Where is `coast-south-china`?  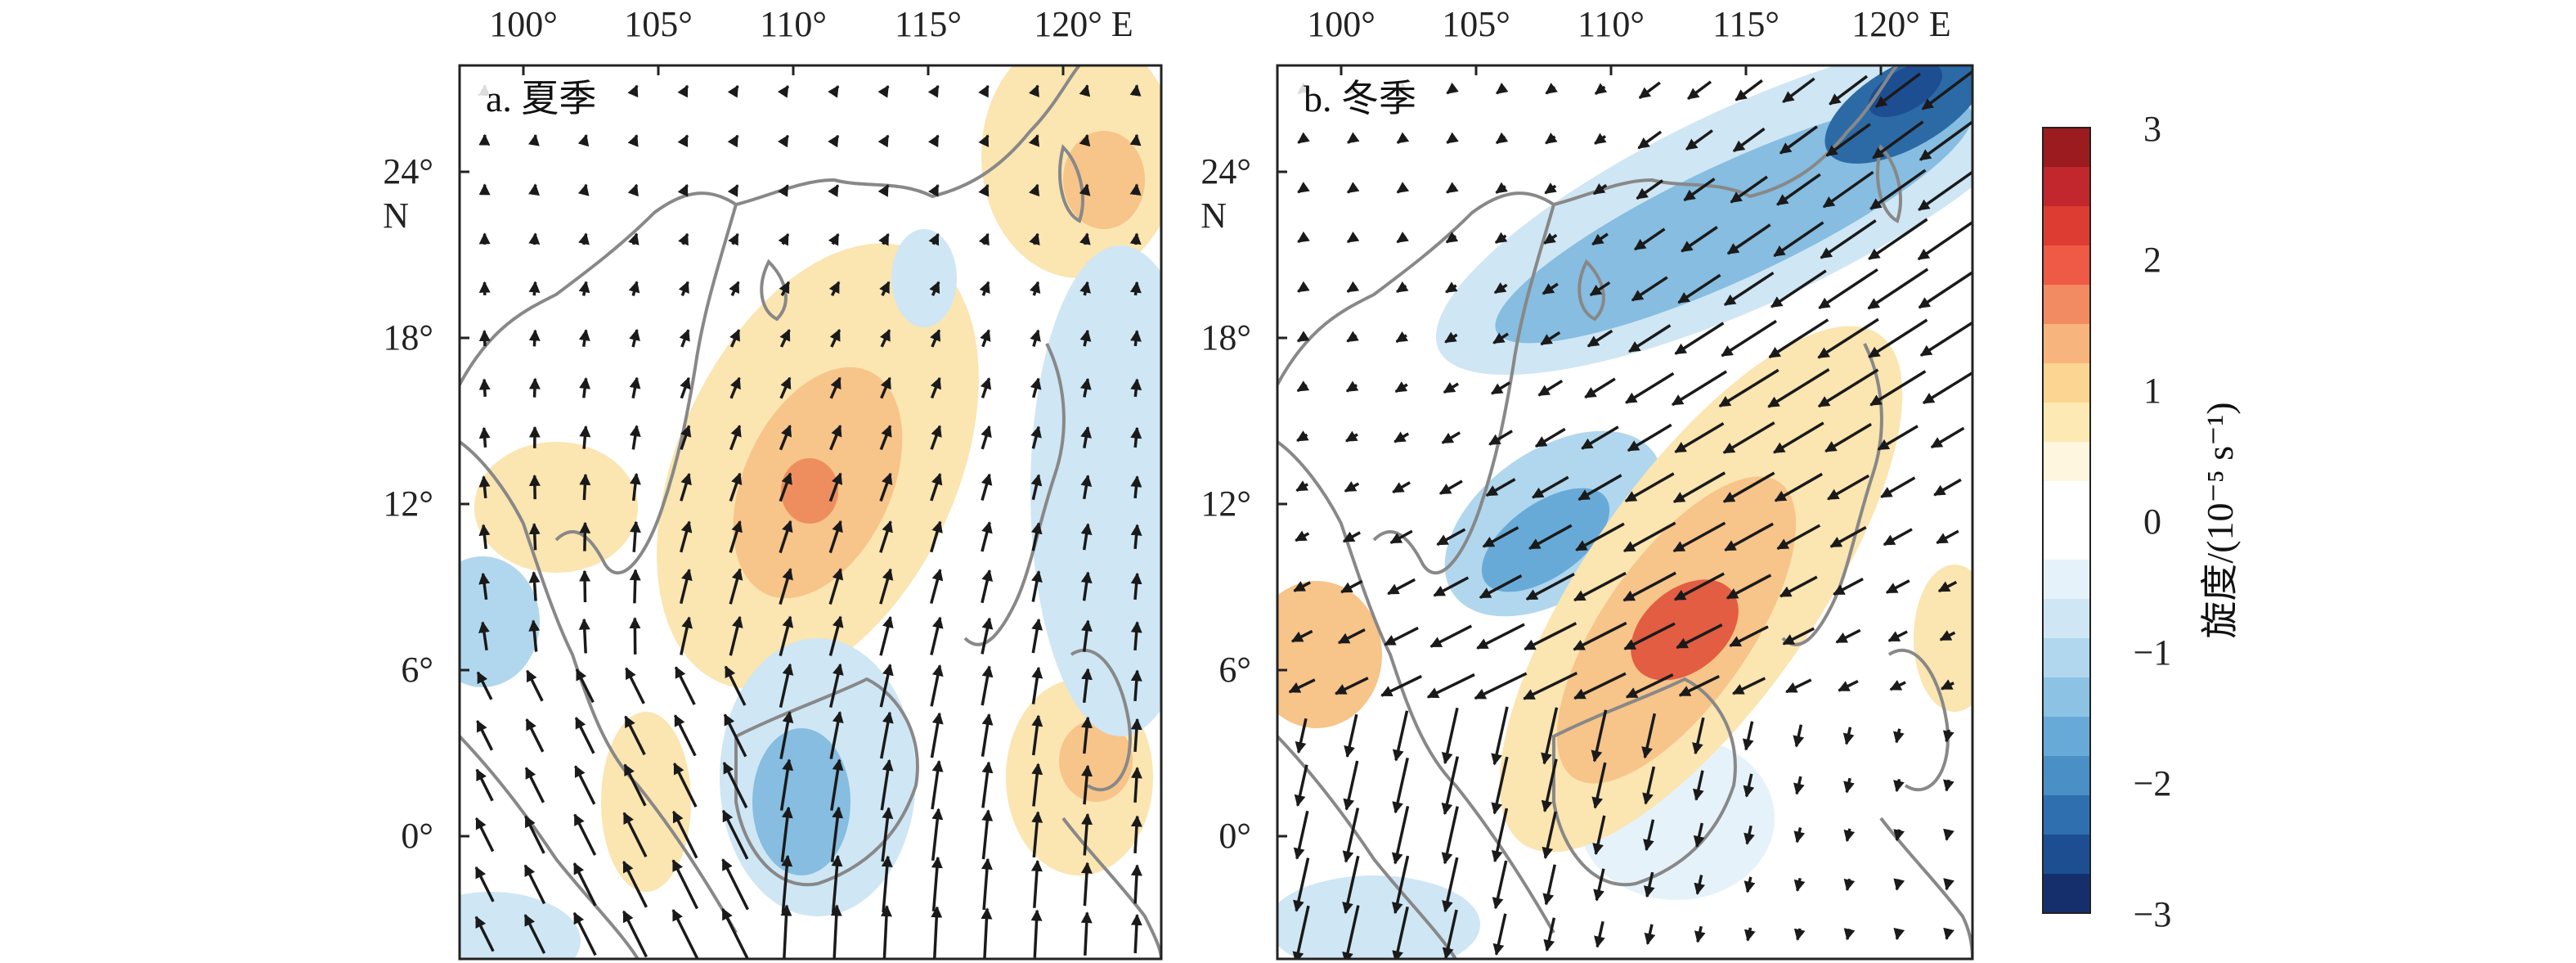
coast-south-china is located at coordinates (770, 225).